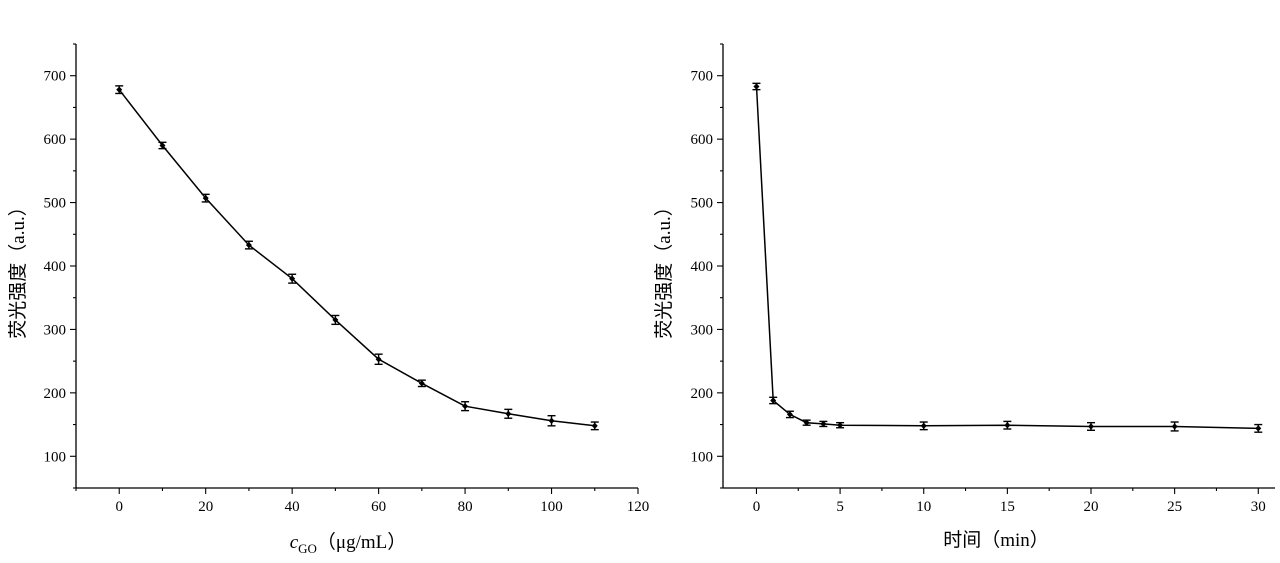 This screenshot has height=563, width=1280. I want to click on left-x-tick-label: 60, so click(378, 507).